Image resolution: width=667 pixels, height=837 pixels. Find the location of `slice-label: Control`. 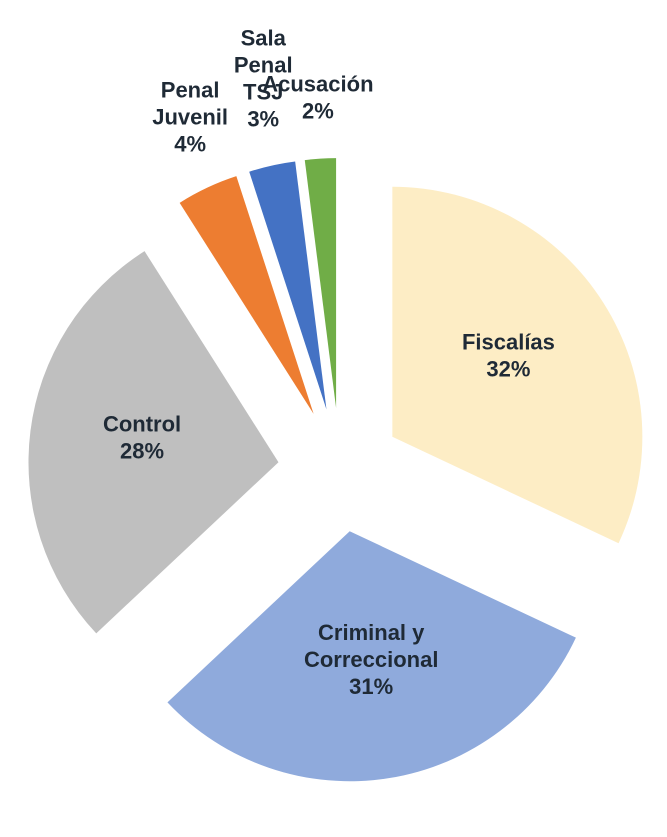

slice-label: Control is located at coordinates (142, 423).